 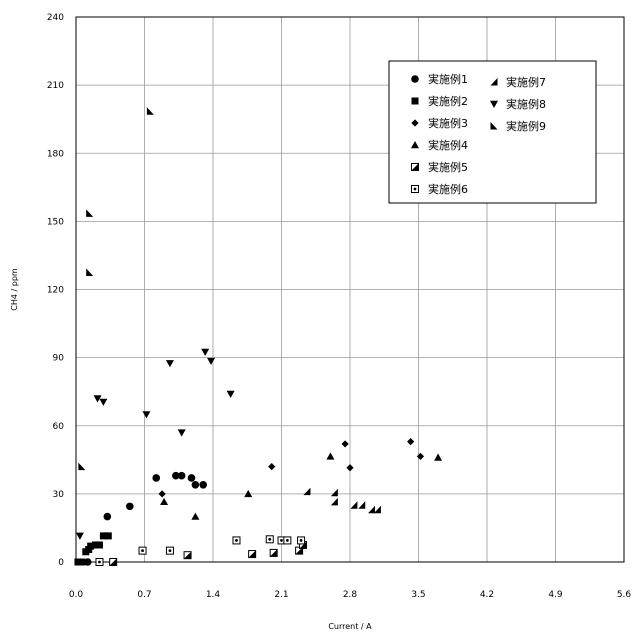 What do you see at coordinates (448, 145) in the screenshot?
I see `legend-label: 実施例4` at bounding box center [448, 145].